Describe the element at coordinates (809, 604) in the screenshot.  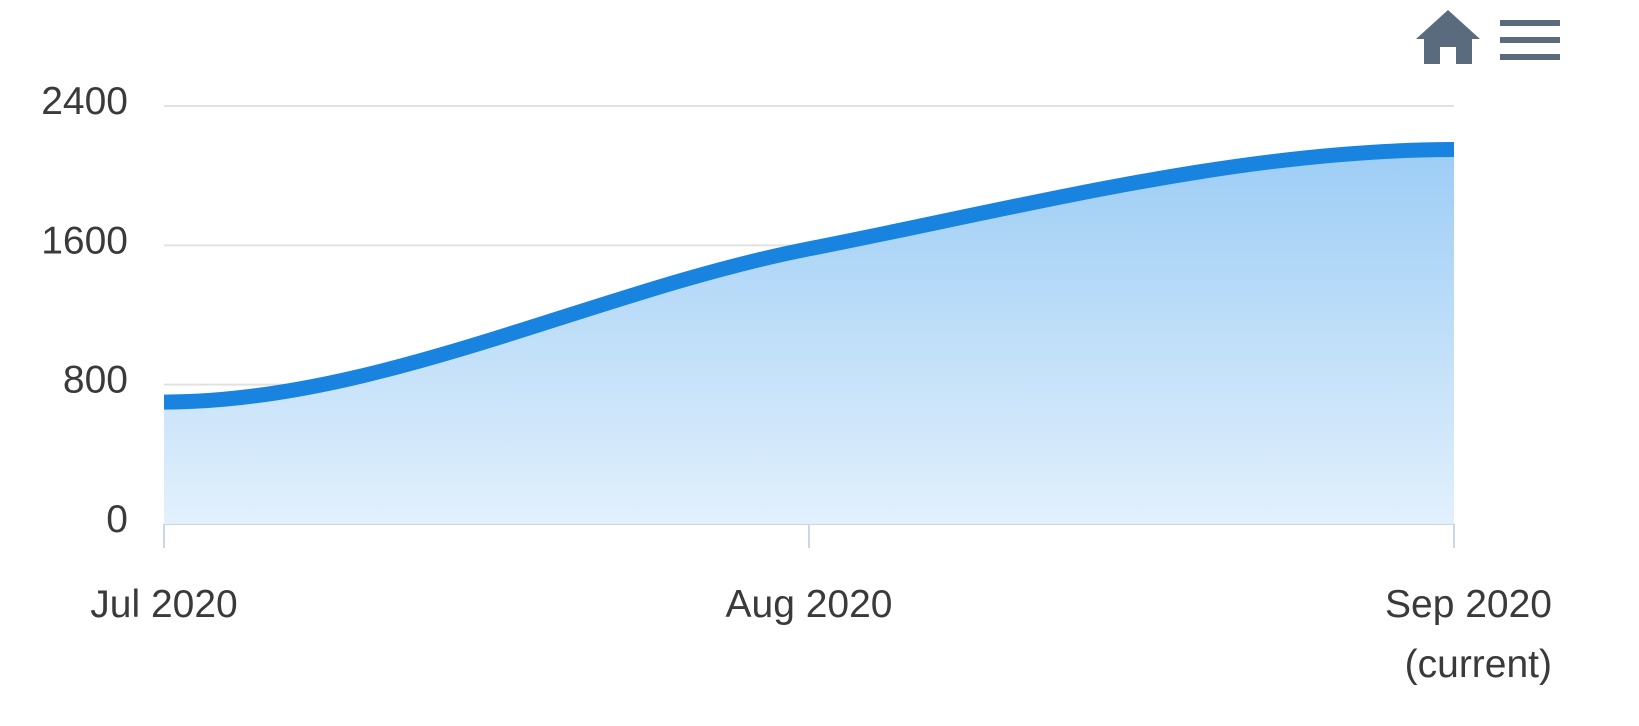
I see `x-tick-label: Aug 2020` at that location.